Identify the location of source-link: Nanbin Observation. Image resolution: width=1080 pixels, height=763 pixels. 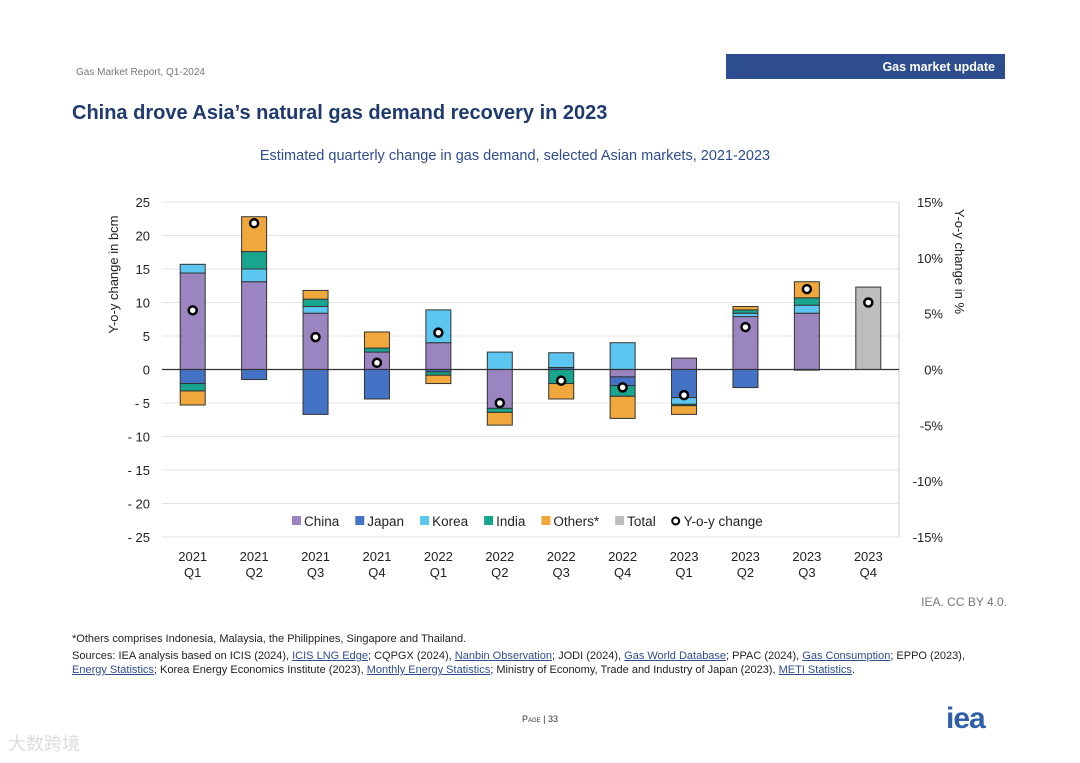
(503, 656).